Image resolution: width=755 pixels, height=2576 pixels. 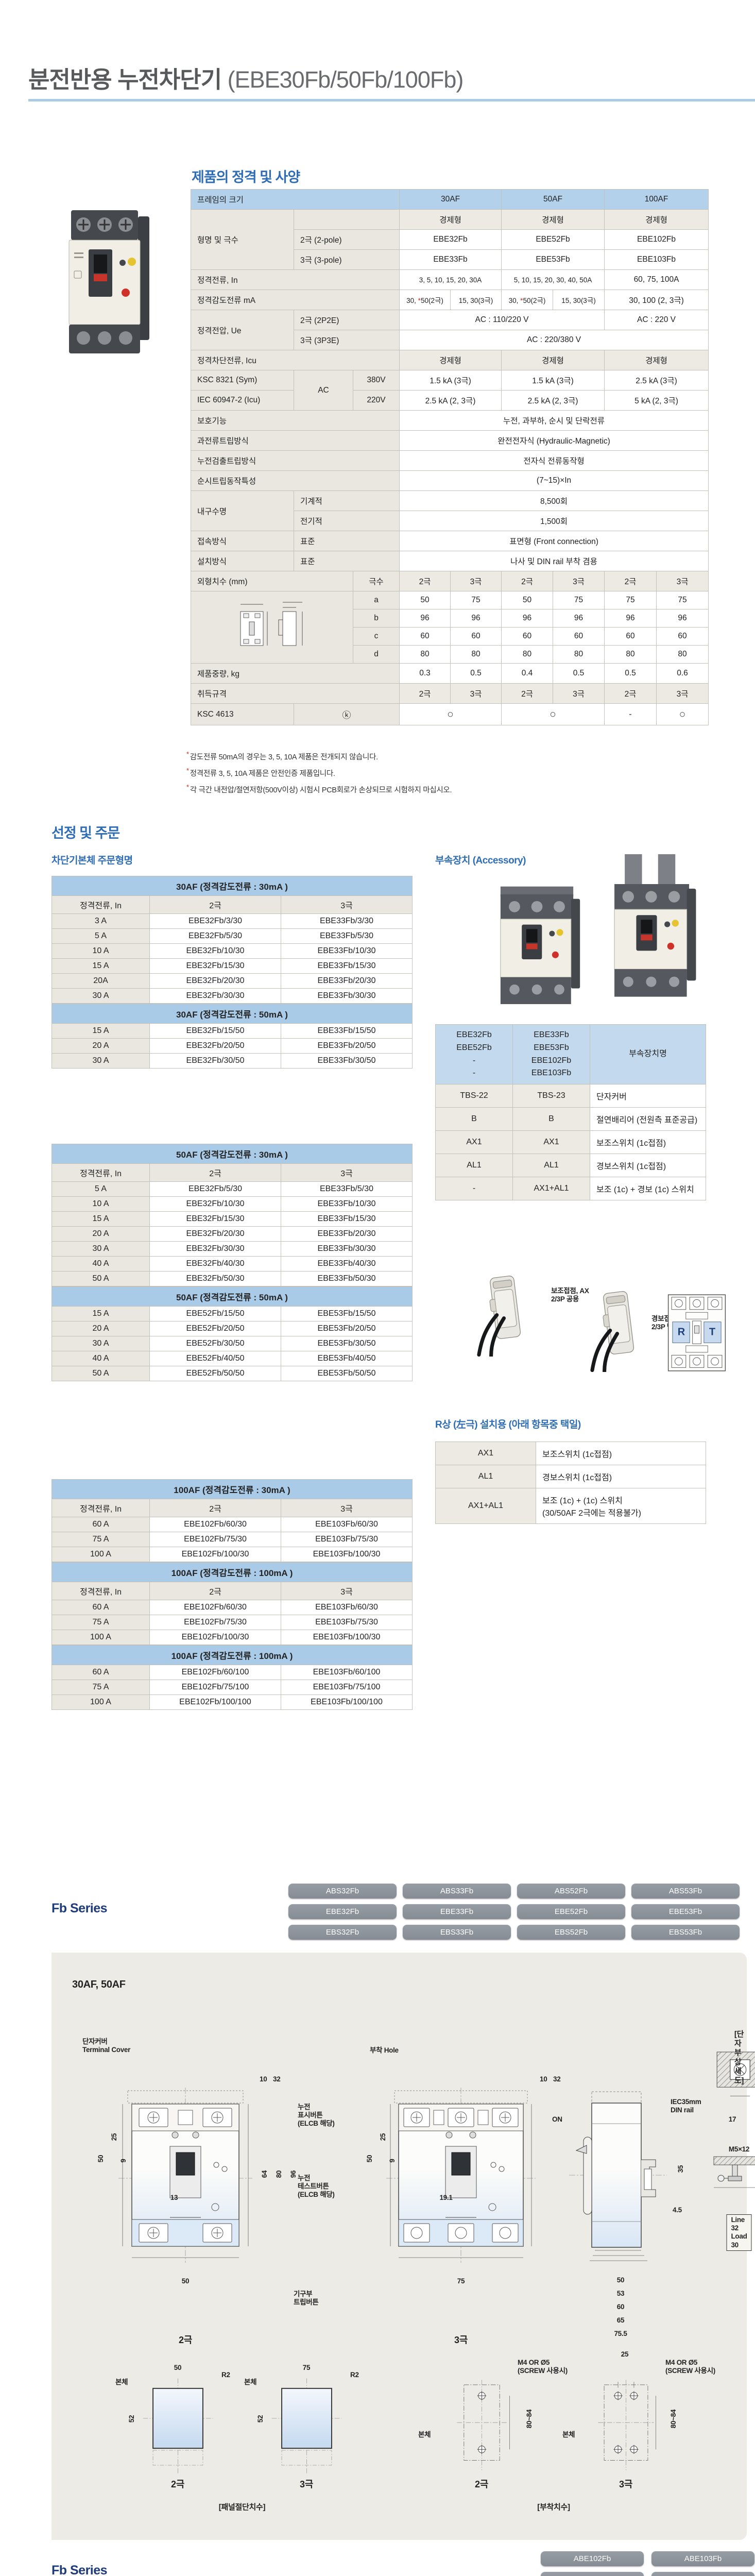 I want to click on dimension-label: 64, so click(x=264, y=2174).